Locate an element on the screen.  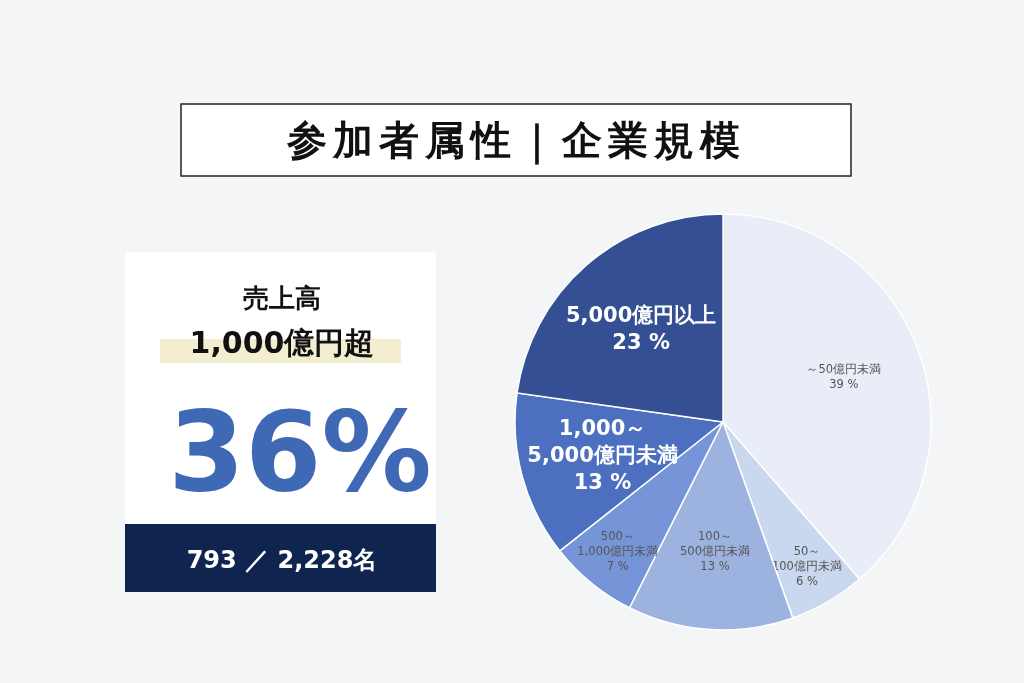
text: 793 ／ 2,228名 is located at coordinates (282, 560).